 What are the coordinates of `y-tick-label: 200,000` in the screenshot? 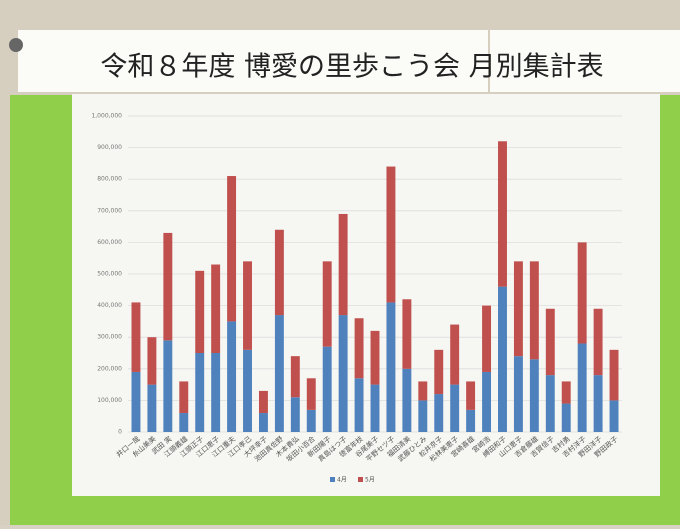 It's located at (109, 368).